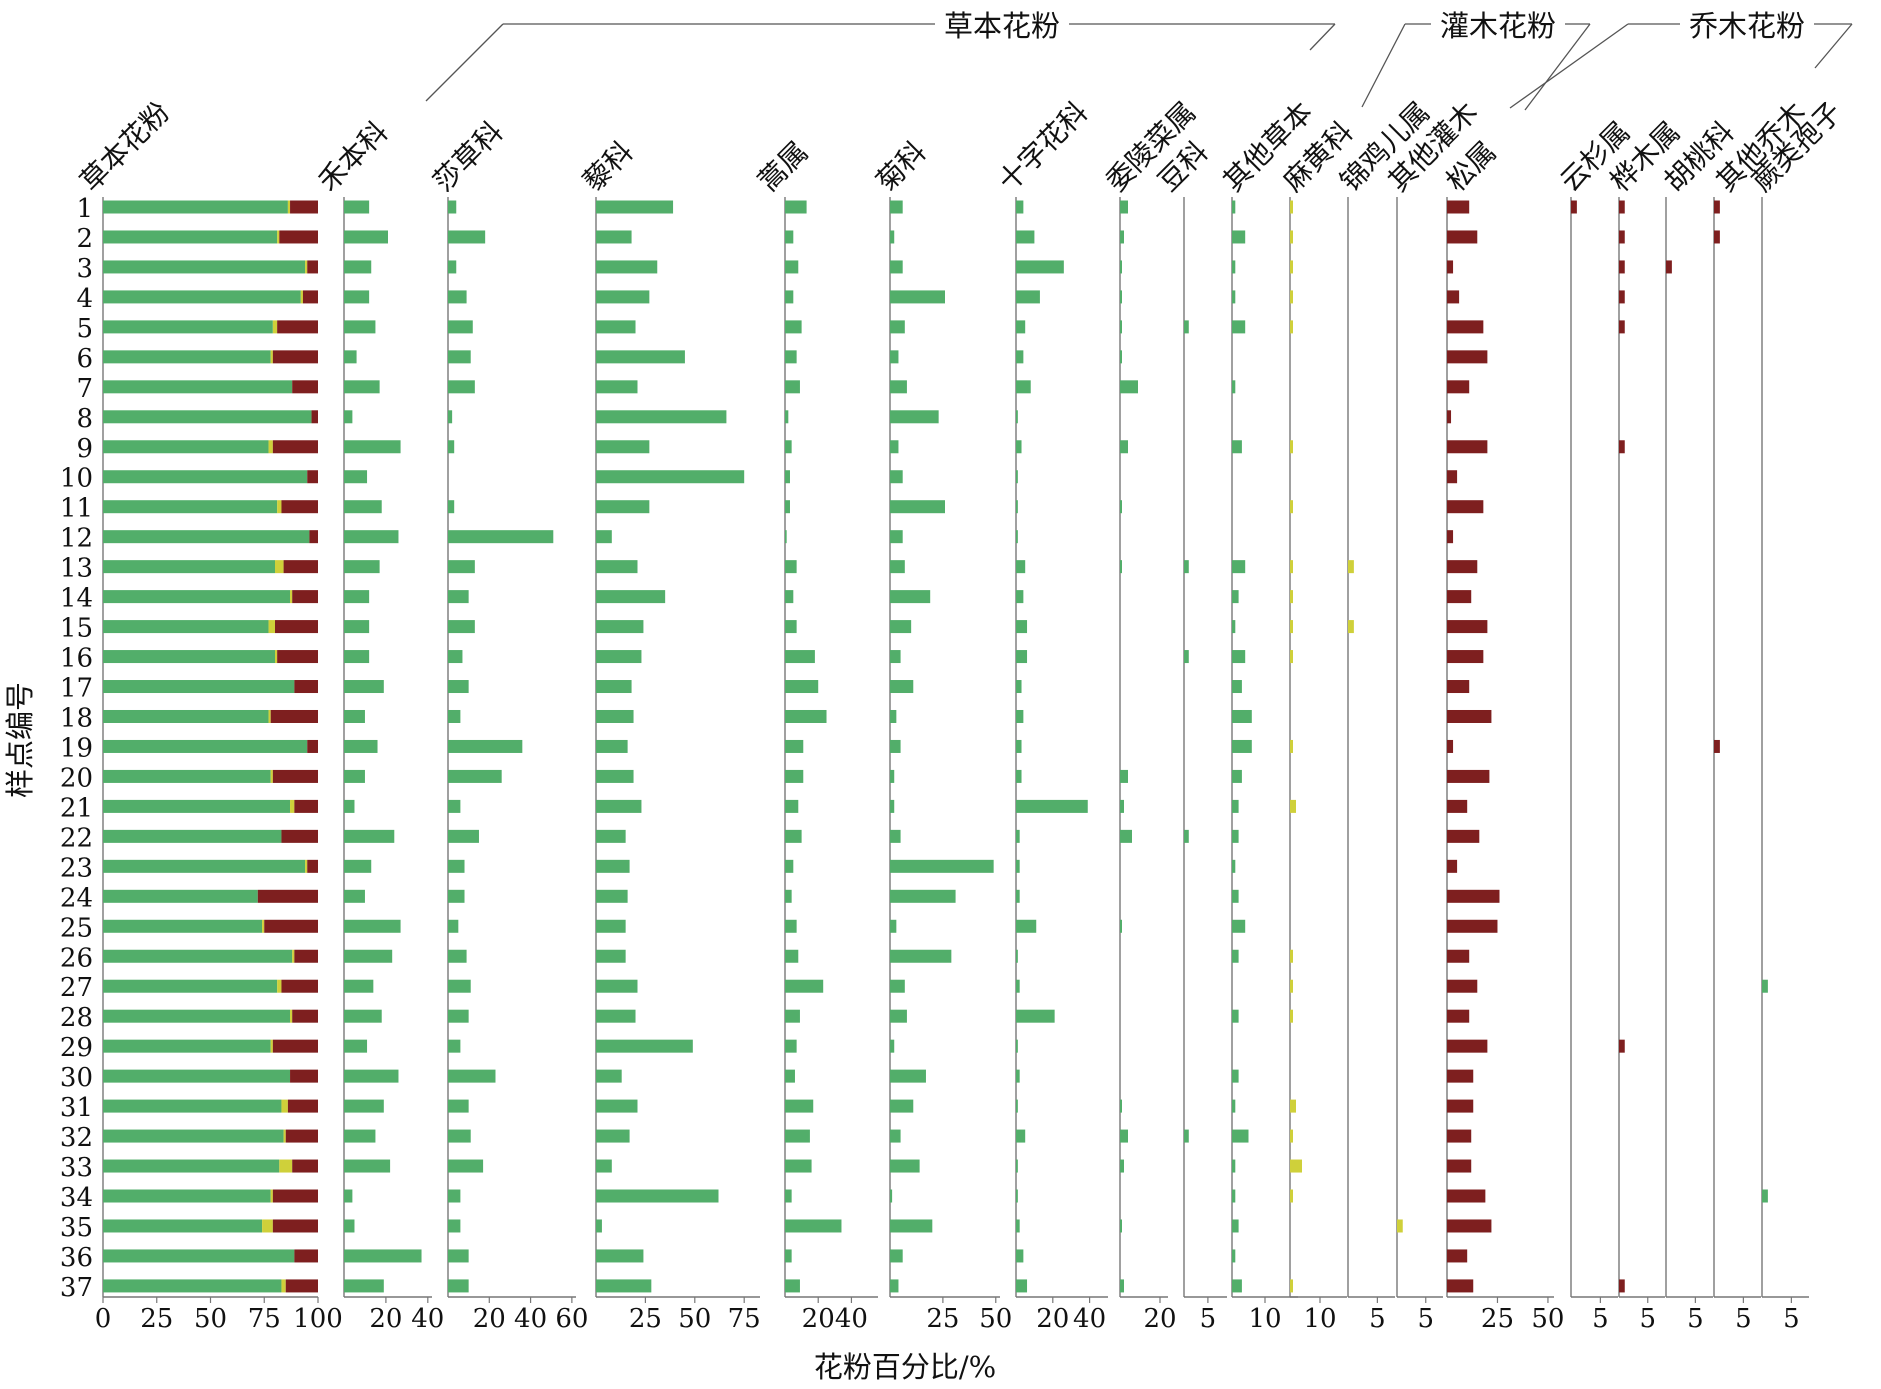 The height and width of the screenshot is (1389, 1881). Describe the element at coordinates (76, 1168) in the screenshot. I see `sample-label: 33` at that location.